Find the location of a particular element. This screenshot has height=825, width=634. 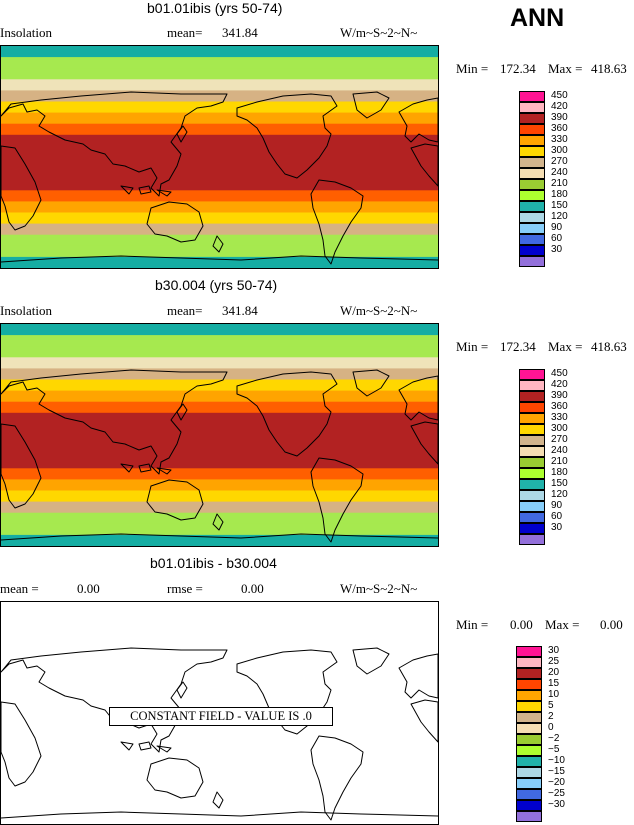

panel-3-max-label: Max = is located at coordinates (562, 624).